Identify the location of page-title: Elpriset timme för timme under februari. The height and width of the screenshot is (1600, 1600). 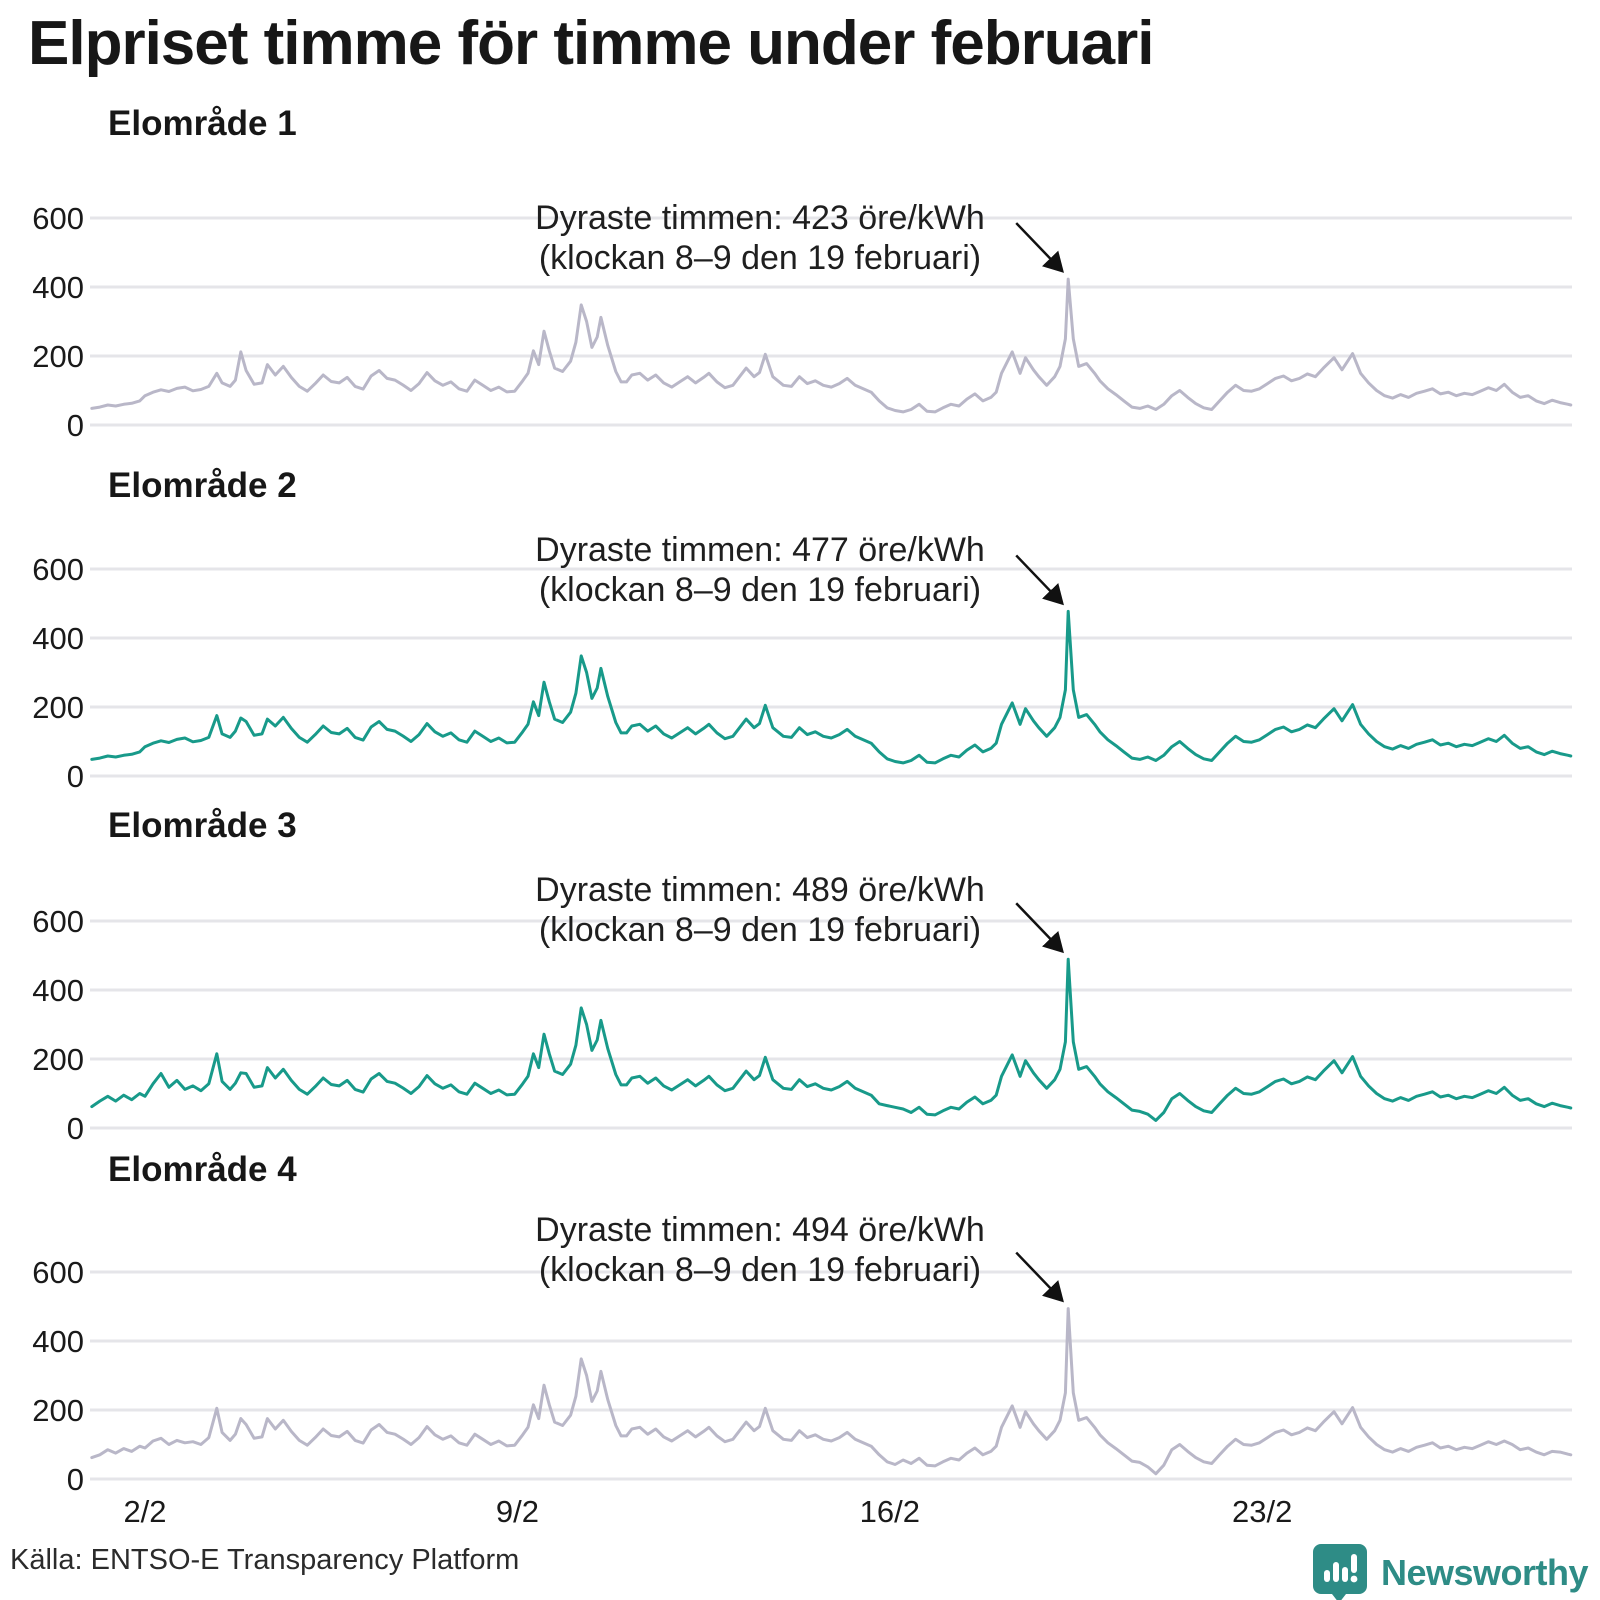
(591, 43).